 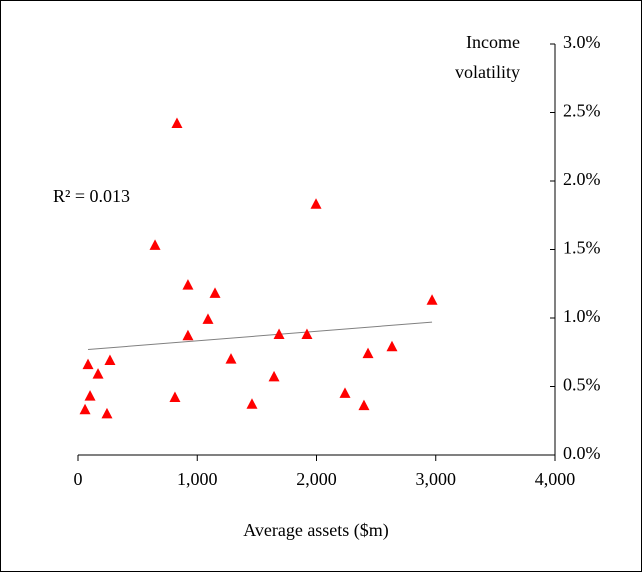 I want to click on x-tick-label: 3,000, so click(x=436, y=479).